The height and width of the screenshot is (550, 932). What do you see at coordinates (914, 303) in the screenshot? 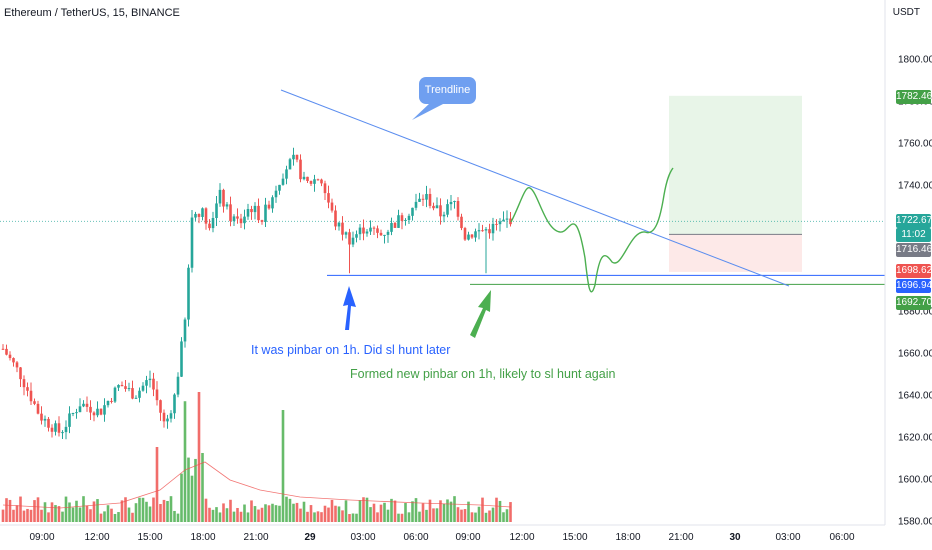
I see `price-badge-green-support: 1692.70` at bounding box center [914, 303].